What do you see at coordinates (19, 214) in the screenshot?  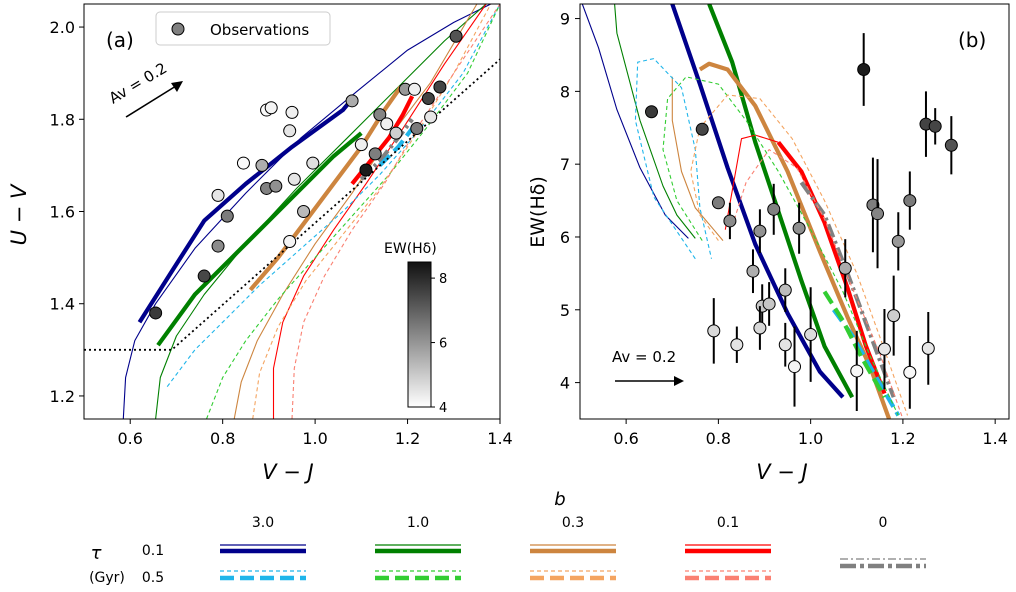 I see `panel-a-ylabel: U − V` at bounding box center [19, 214].